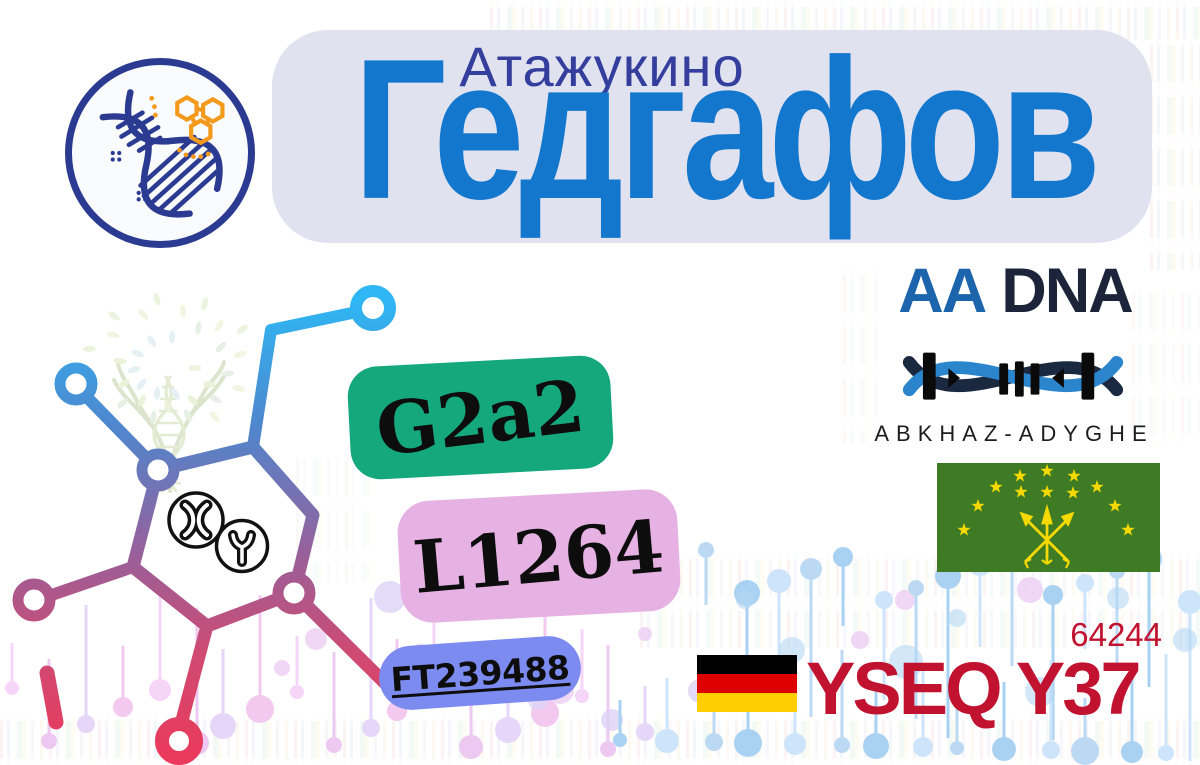  What do you see at coordinates (942, 291) in the screenshot?
I see `org-name-aa: AA` at bounding box center [942, 291].